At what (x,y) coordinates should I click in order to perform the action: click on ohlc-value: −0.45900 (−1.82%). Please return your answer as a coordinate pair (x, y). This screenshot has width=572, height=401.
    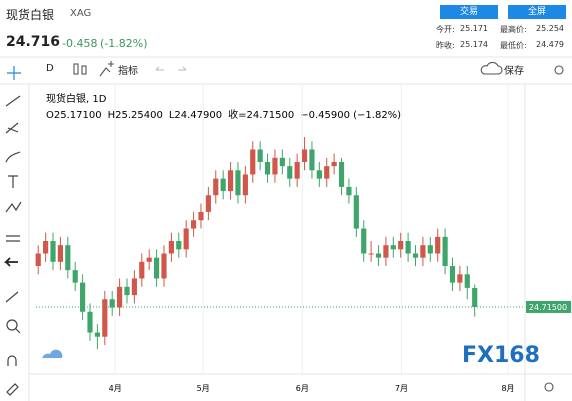
    Looking at the image, I should click on (350, 115).